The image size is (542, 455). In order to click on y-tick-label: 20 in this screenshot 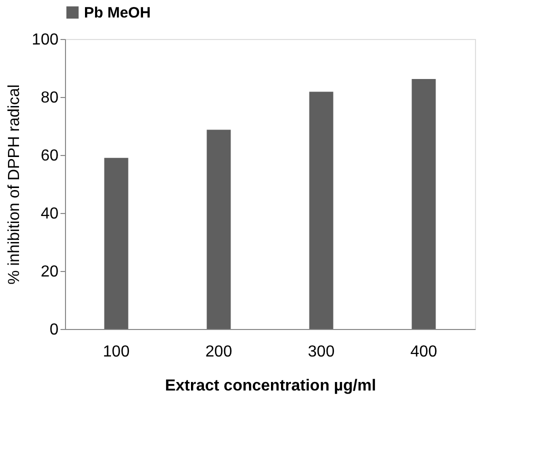, I will do `click(49, 272)`.